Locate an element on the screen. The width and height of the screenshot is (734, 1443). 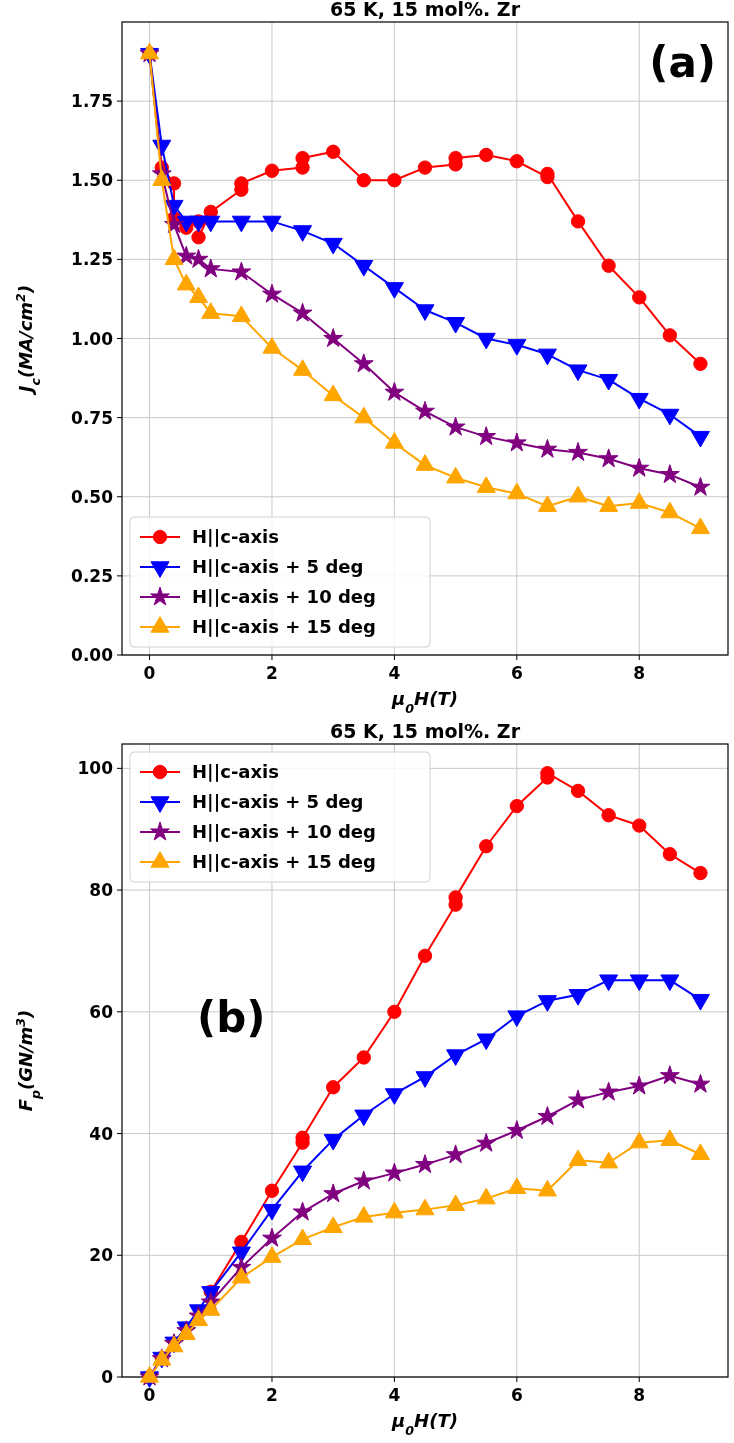
y-tick-label: 0.00 is located at coordinates (92, 655).